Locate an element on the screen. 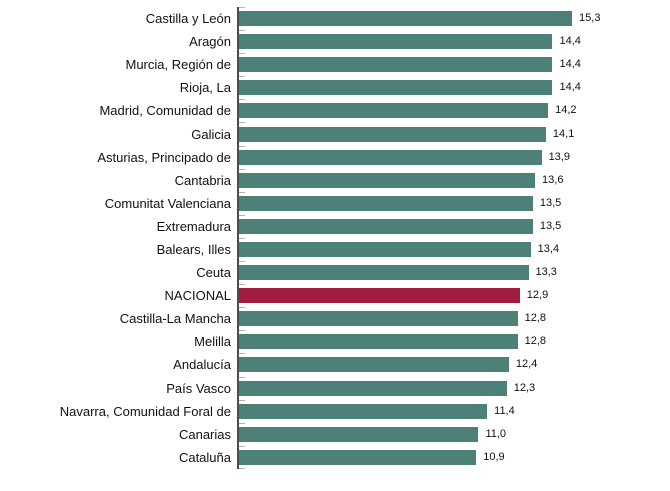 This screenshot has width=670, height=491. plot-area: 14,2 is located at coordinates (453, 111).